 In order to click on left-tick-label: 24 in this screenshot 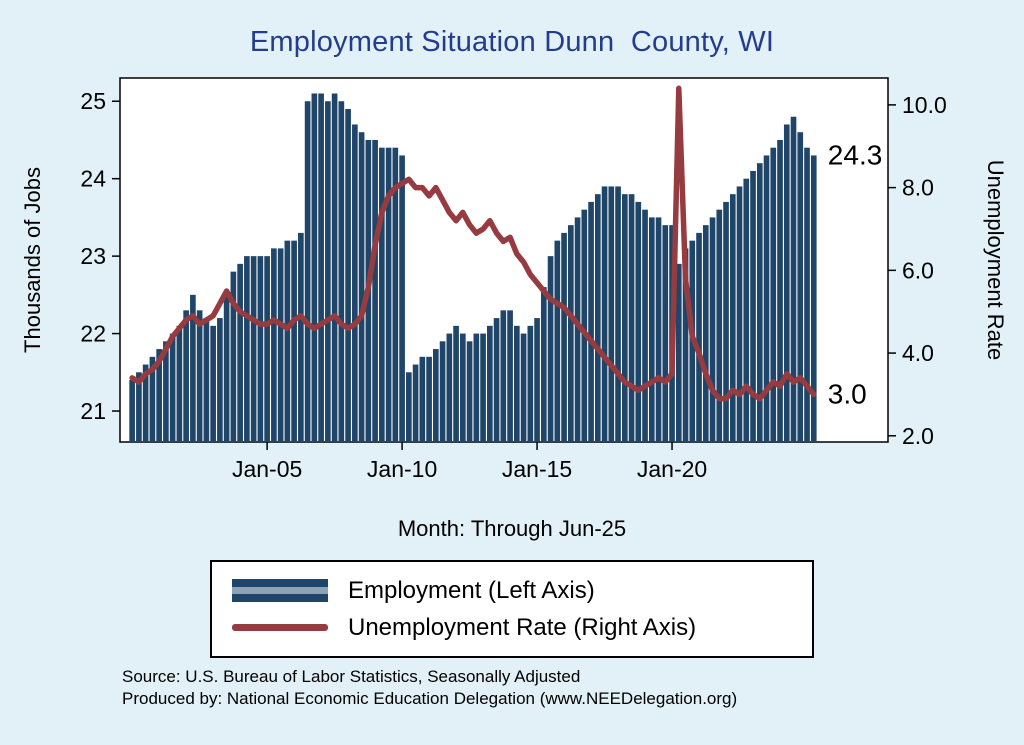, I will do `click(93, 179)`.